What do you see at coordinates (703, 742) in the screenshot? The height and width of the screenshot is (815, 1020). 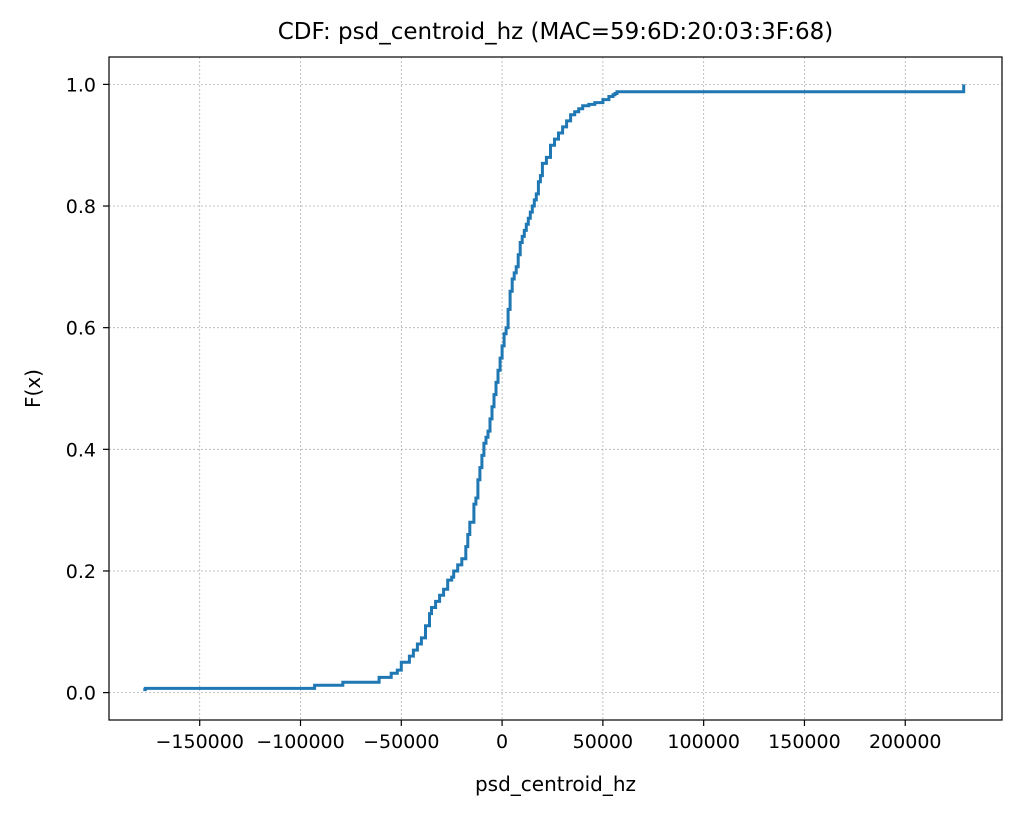 I see `x-tick-label: 100000` at bounding box center [703, 742].